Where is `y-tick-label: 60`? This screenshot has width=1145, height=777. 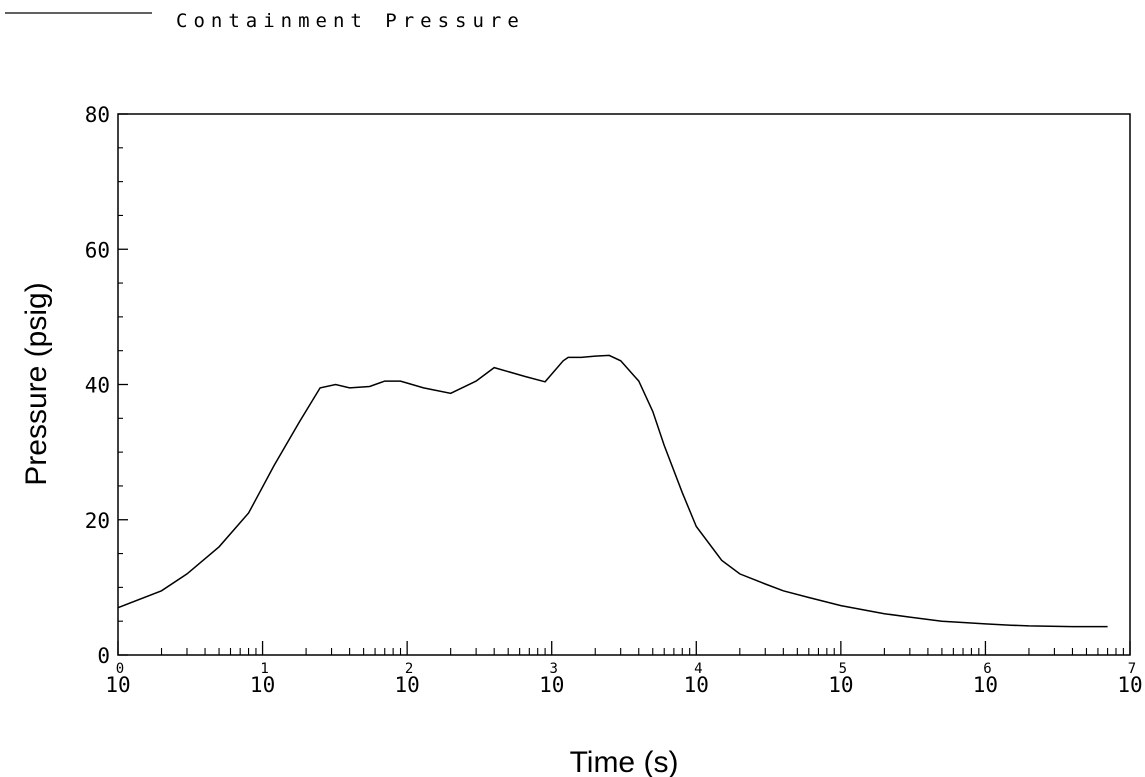
y-tick-label: 60 is located at coordinates (97, 250).